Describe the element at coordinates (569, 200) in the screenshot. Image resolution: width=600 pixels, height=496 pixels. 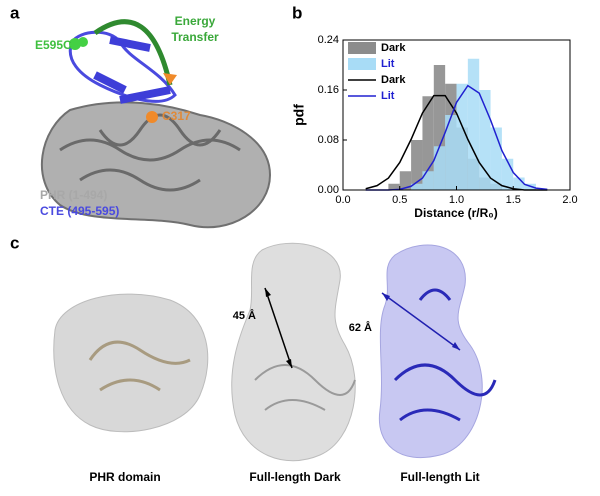
I see `x-tick-label: 2.0` at that location.